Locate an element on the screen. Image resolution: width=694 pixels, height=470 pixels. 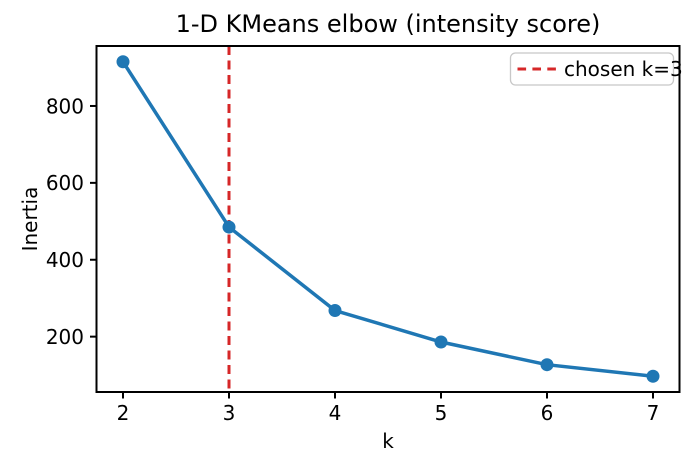
x-tick-label: 2 is located at coordinates (123, 413).